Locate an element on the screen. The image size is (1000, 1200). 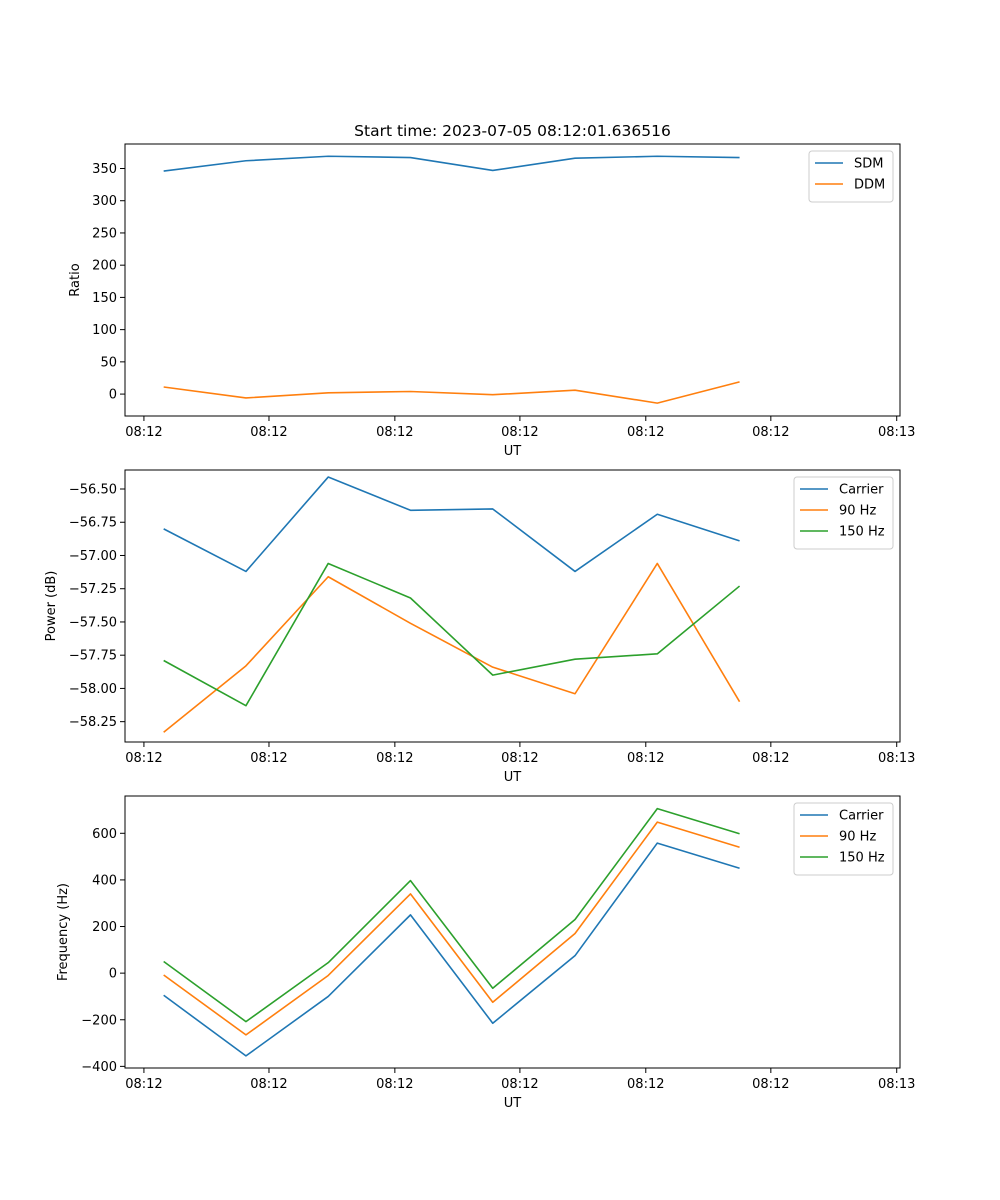
y-tick-label: −58.25 is located at coordinates (93, 722).